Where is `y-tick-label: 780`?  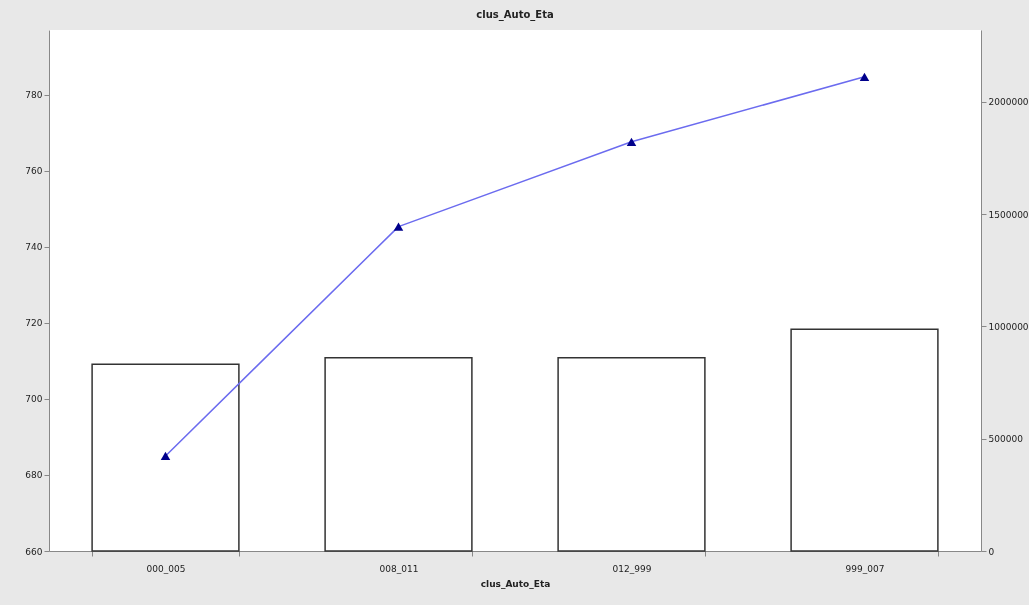 y-tick-label: 780 is located at coordinates (34, 95).